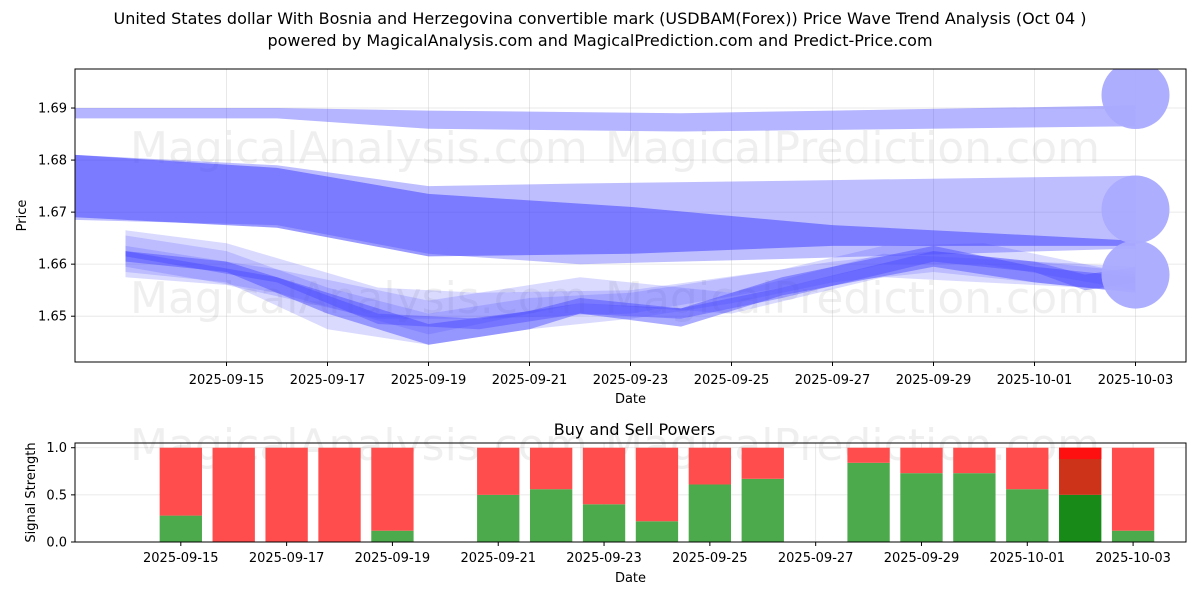 The image size is (1200, 600). I want to click on y-tick-label: 0.0, so click(56, 543).